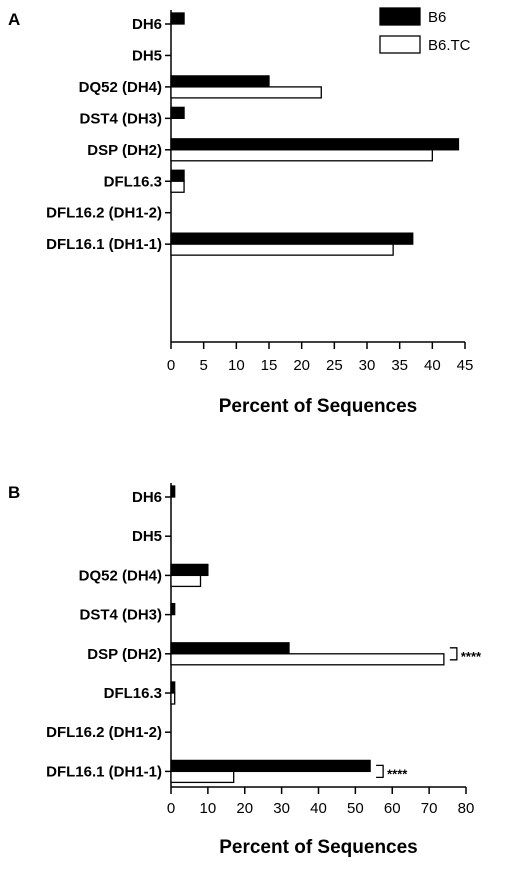  What do you see at coordinates (14, 19) in the screenshot?
I see `panel-letter: A` at bounding box center [14, 19].